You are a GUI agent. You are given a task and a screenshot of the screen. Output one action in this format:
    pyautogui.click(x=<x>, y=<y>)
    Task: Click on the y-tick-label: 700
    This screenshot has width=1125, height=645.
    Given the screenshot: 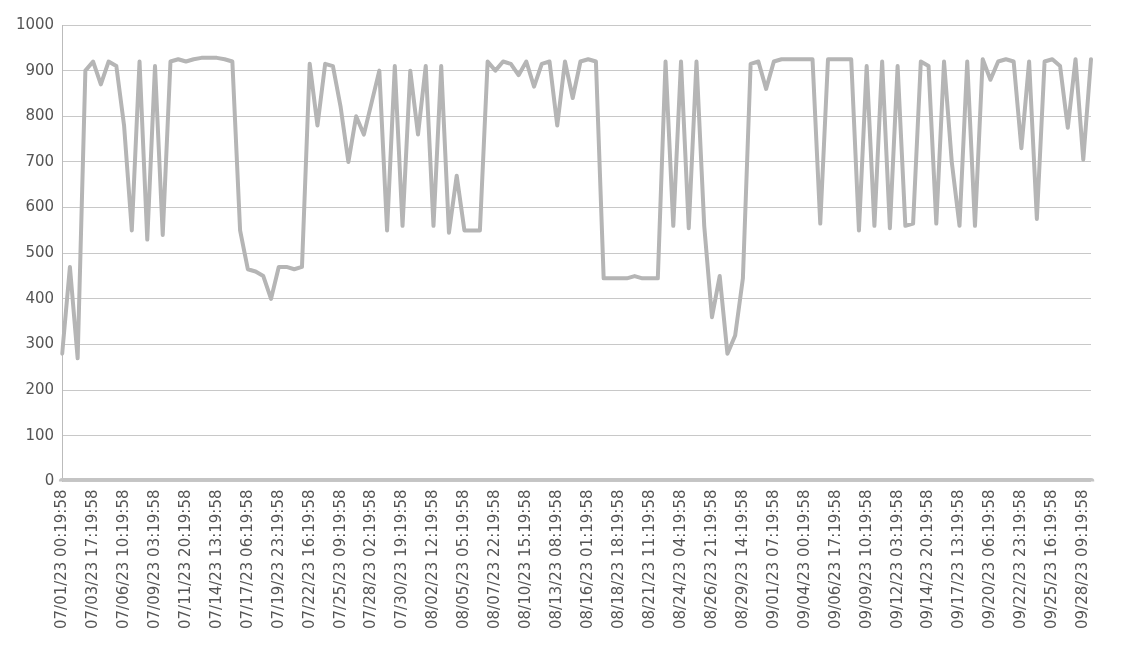 What is the action you would take?
    pyautogui.click(x=40, y=160)
    